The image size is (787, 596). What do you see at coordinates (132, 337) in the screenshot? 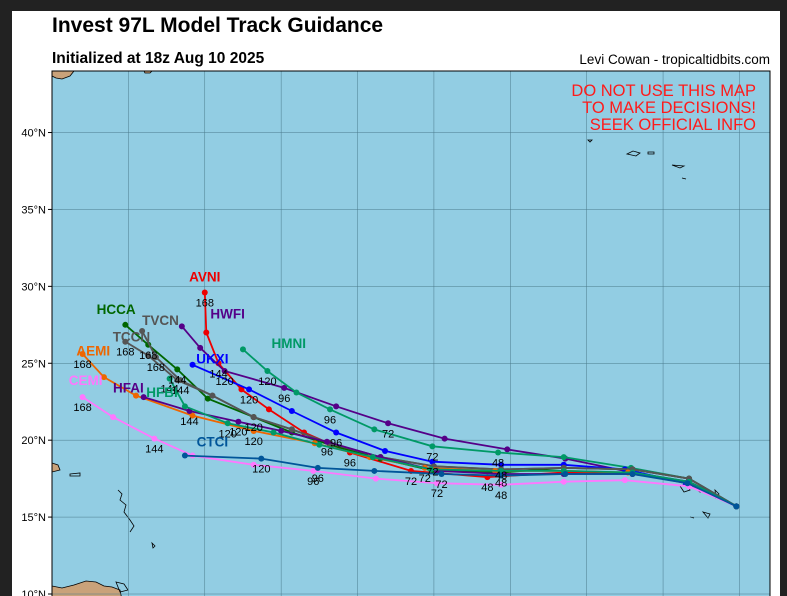
I see `model-label-tccn: TCCN` at bounding box center [132, 337].